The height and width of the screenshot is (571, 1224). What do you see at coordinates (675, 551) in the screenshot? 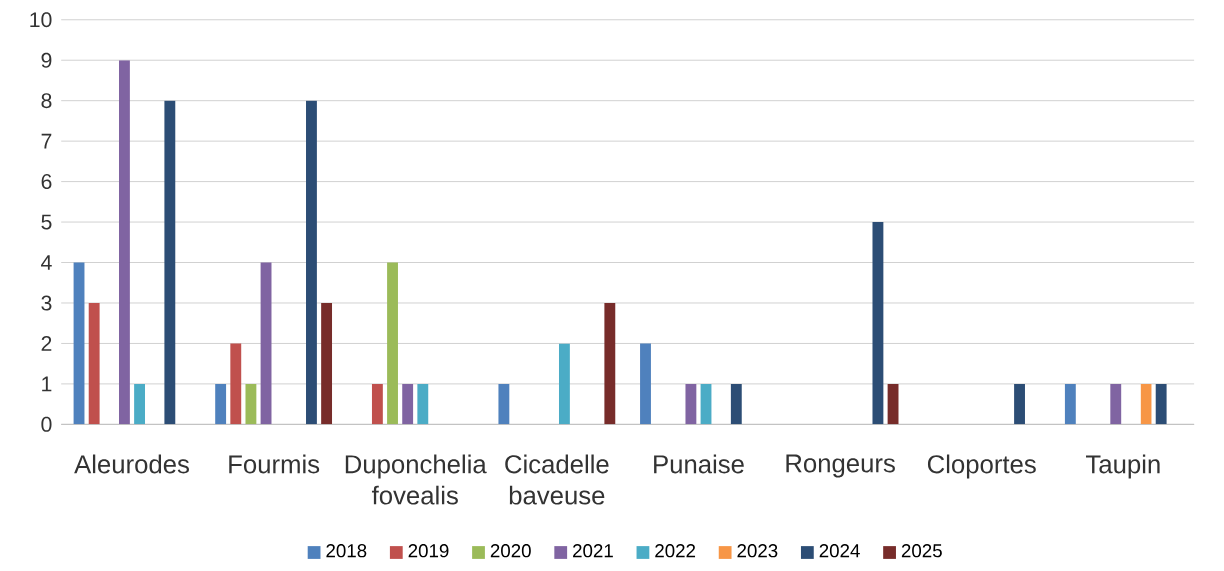
I see `legend-label: 2022` at bounding box center [675, 551].